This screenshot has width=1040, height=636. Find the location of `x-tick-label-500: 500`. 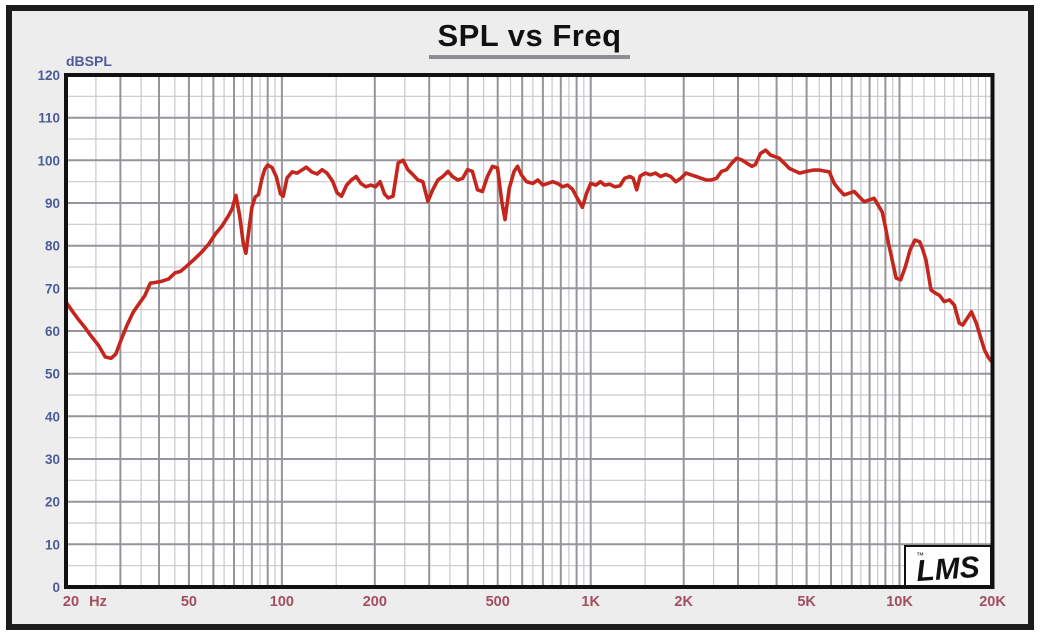

x-tick-label-500: 500 is located at coordinates (498, 602).